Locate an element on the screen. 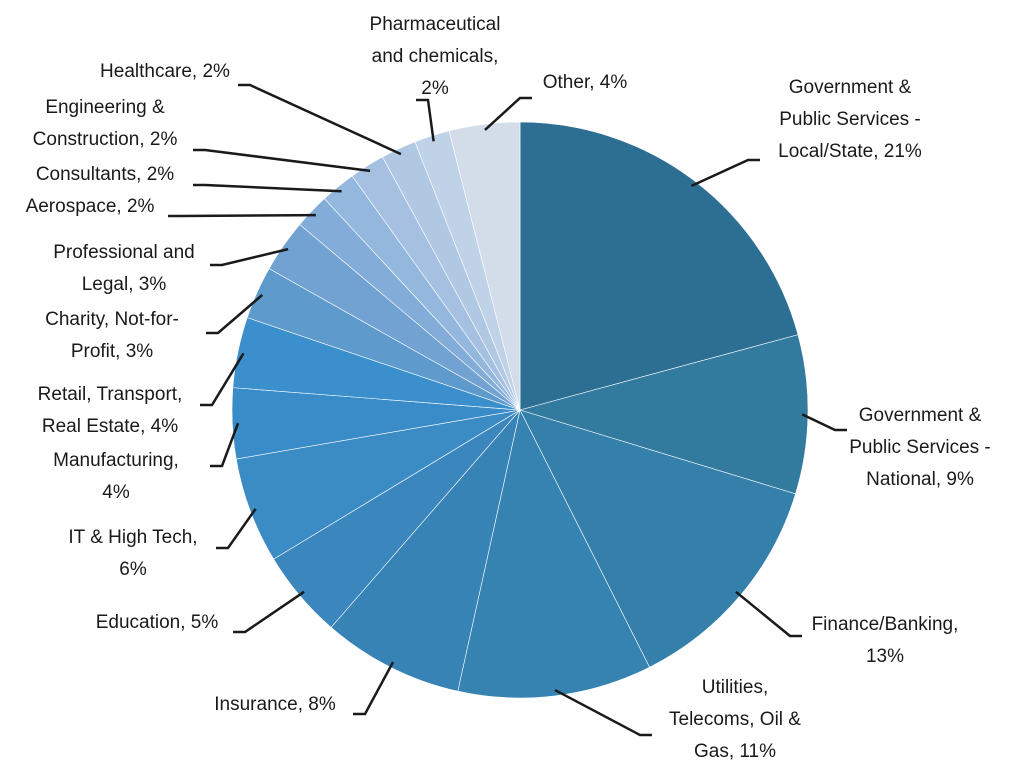 The width and height of the screenshot is (1013, 773). label-line: Aerospace, 2% is located at coordinates (90, 206).